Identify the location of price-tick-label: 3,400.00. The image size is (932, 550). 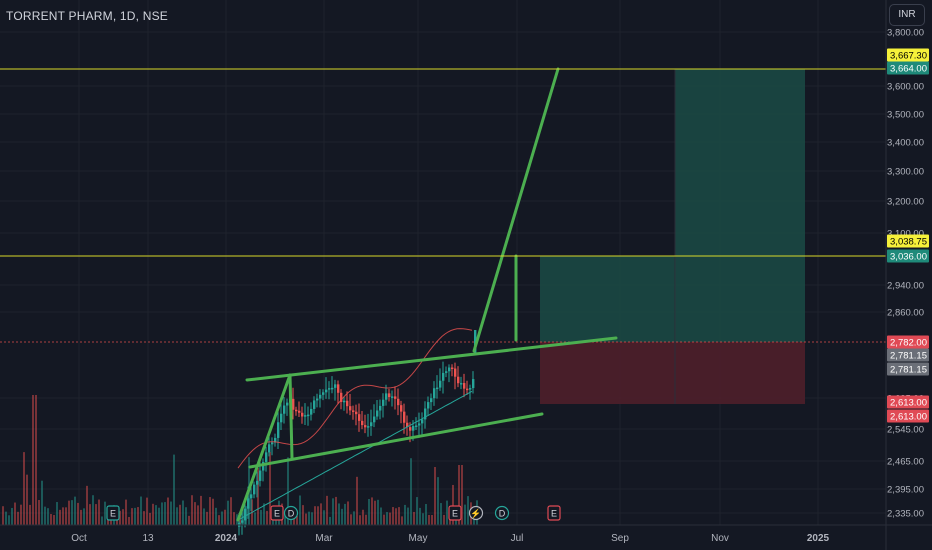
(905, 143).